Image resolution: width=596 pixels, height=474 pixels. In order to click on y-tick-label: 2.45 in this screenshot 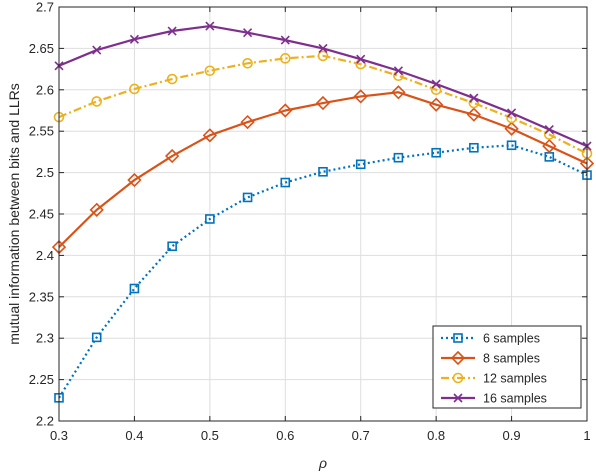, I will do `click(41, 214)`.